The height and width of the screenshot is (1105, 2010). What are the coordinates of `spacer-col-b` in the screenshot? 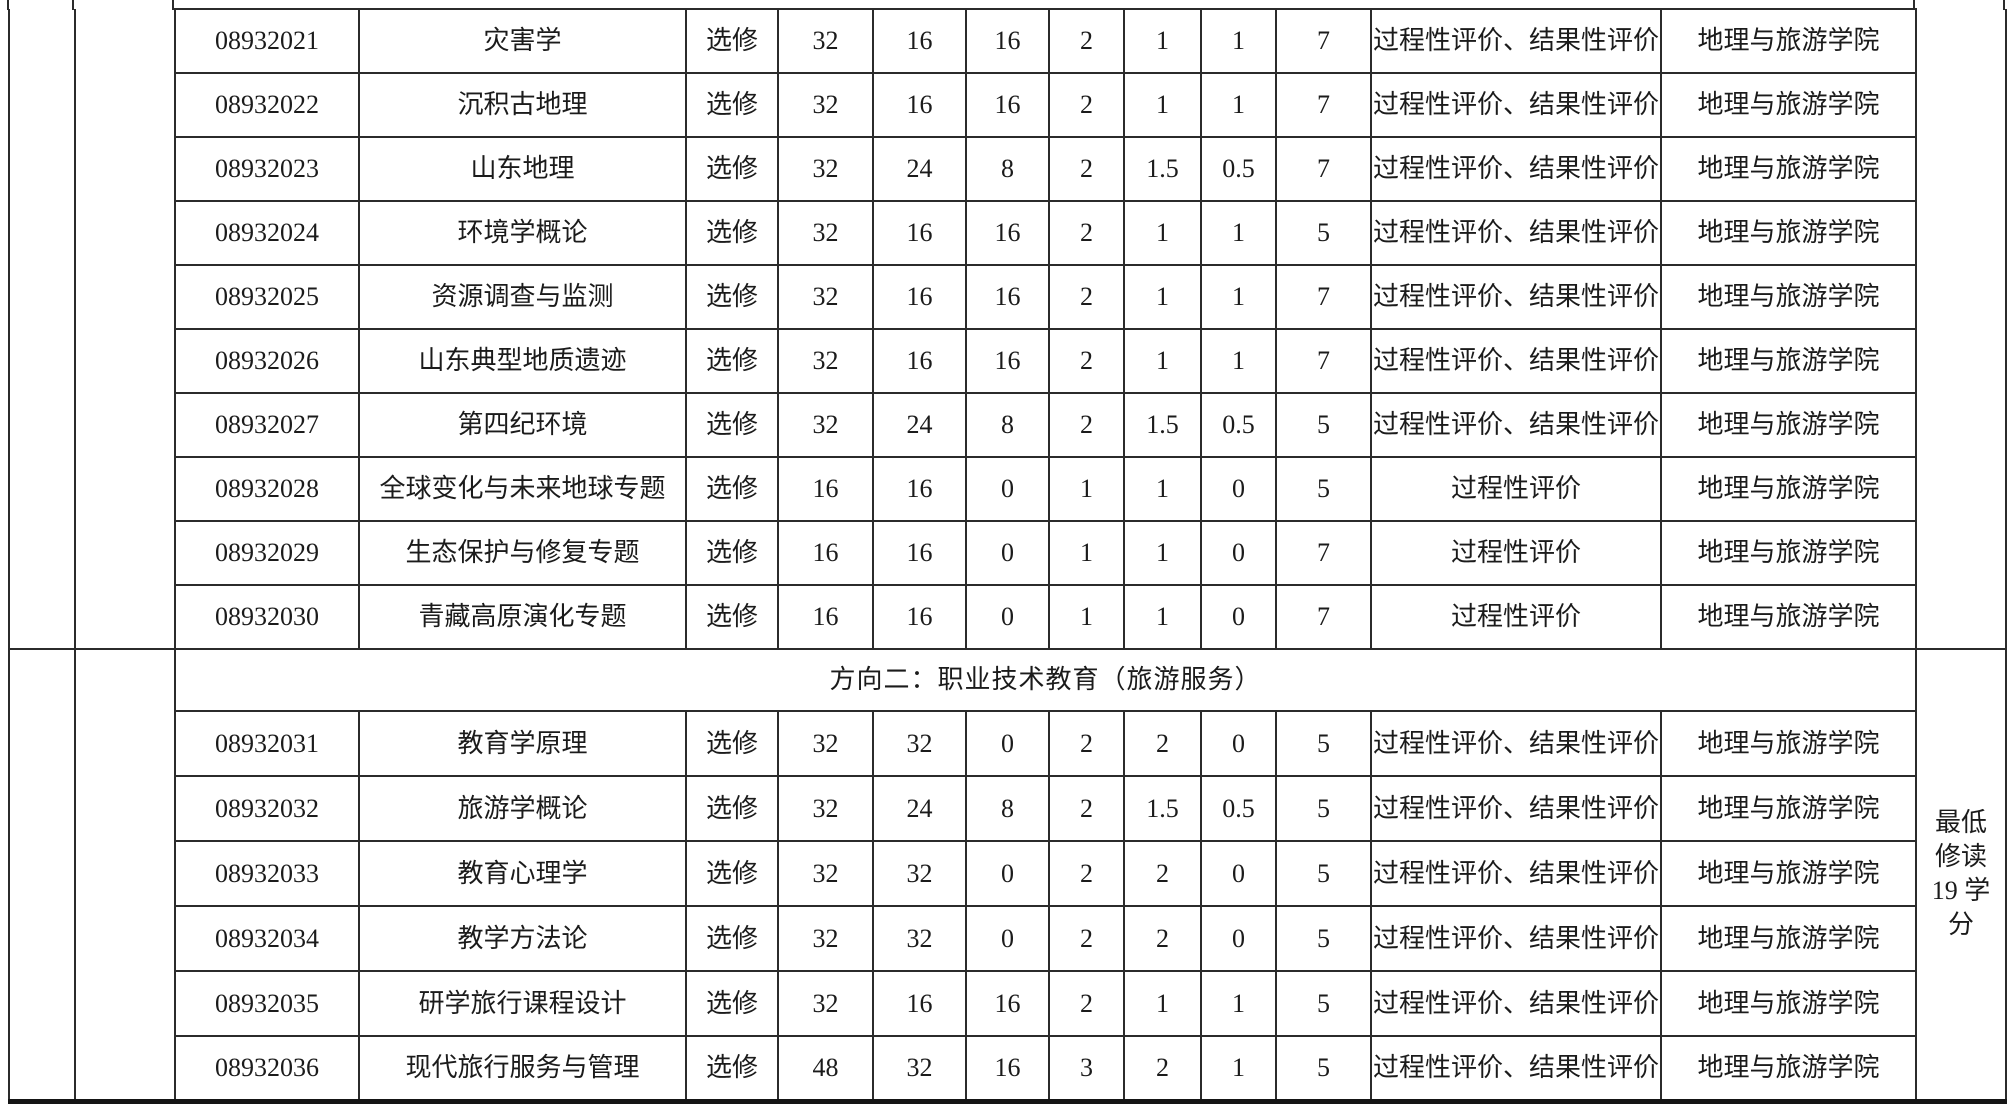 It's located at (125, 875).